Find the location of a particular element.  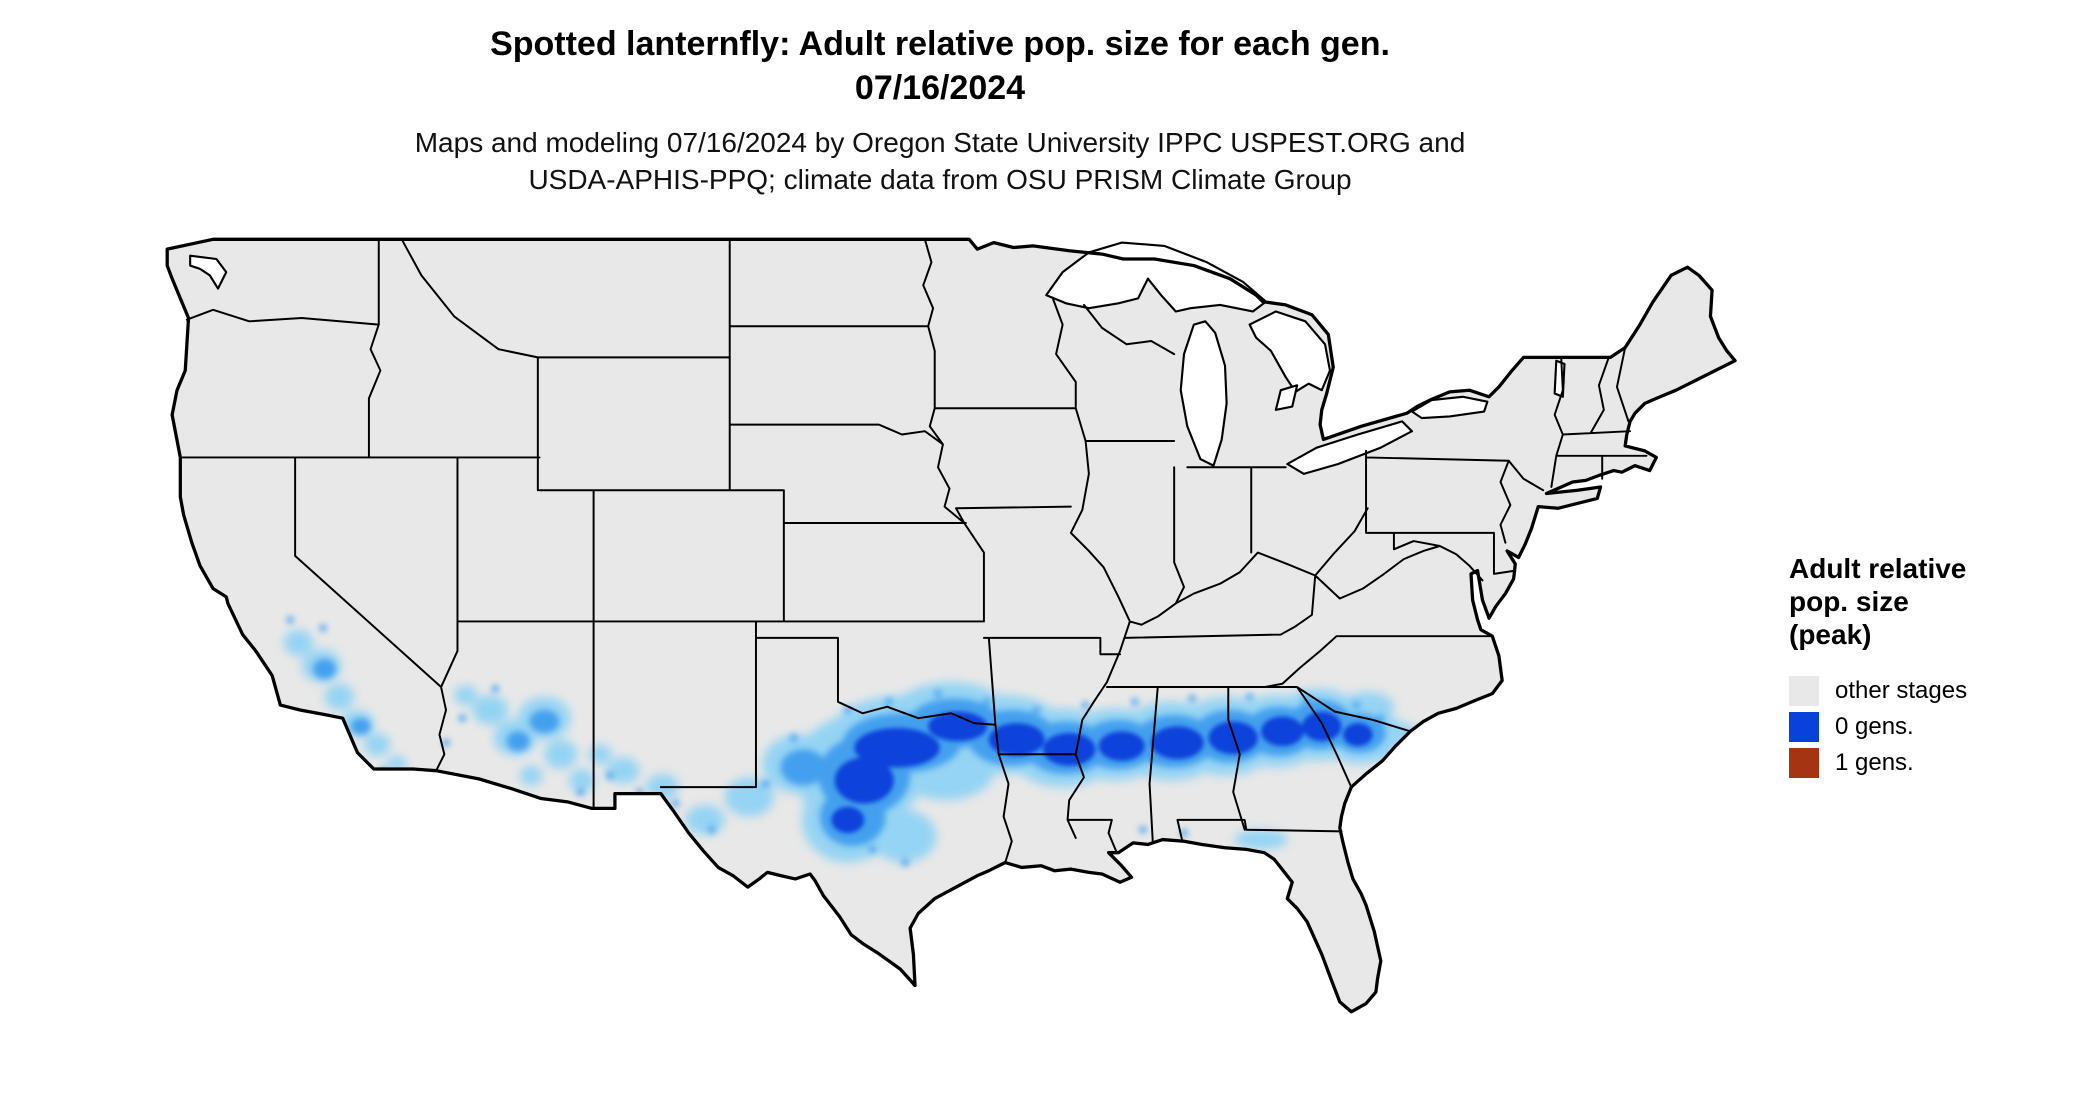

legend-swatch-0-gens is located at coordinates (1804, 727).